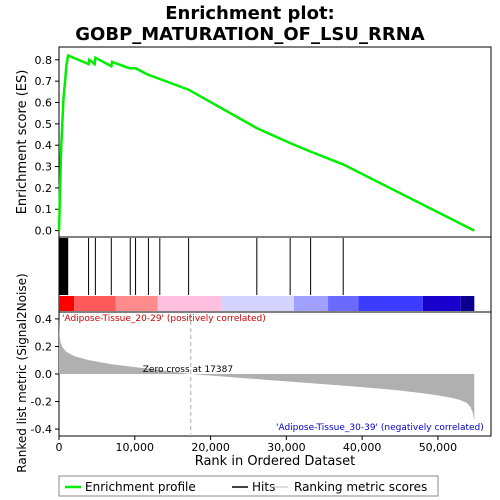 The width and height of the screenshot is (500, 500). I want to click on x-tick-label: 50,000, so click(438, 447).